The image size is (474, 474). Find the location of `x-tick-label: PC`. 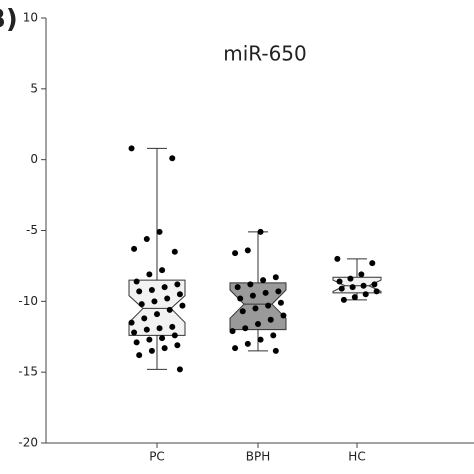

x-tick-label: PC is located at coordinates (157, 457).